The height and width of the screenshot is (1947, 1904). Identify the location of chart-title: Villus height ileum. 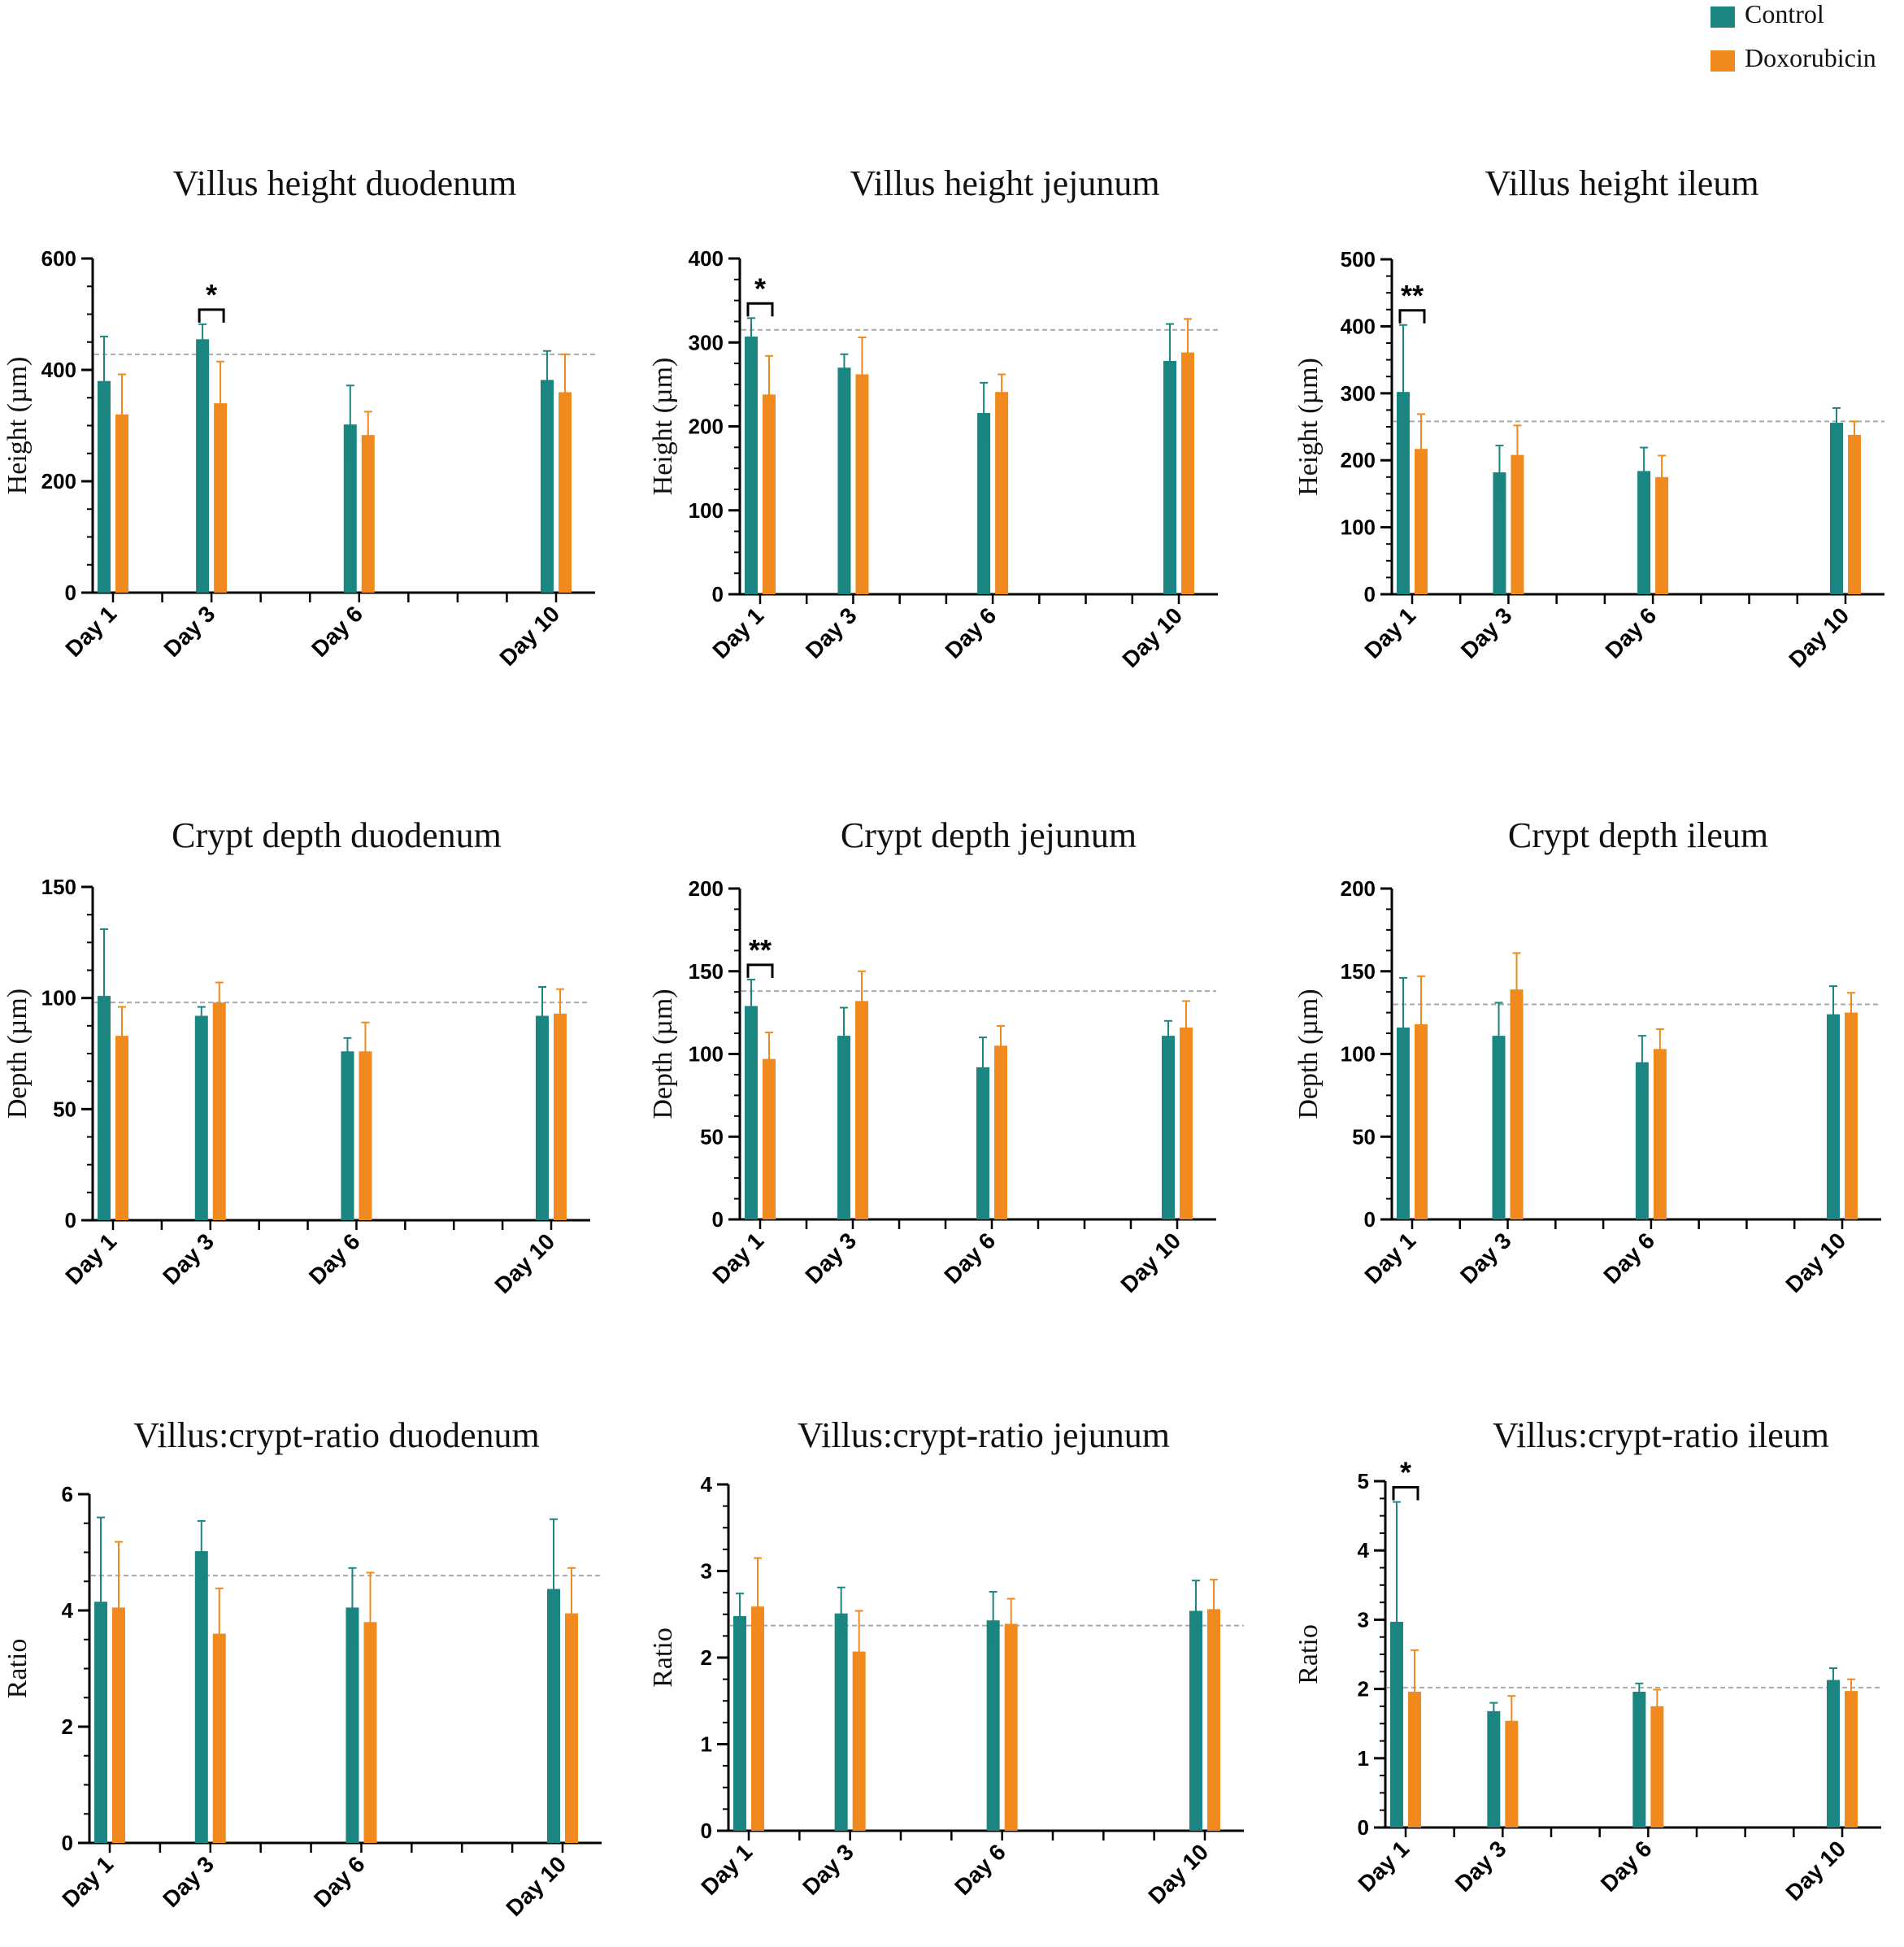
(1622, 183).